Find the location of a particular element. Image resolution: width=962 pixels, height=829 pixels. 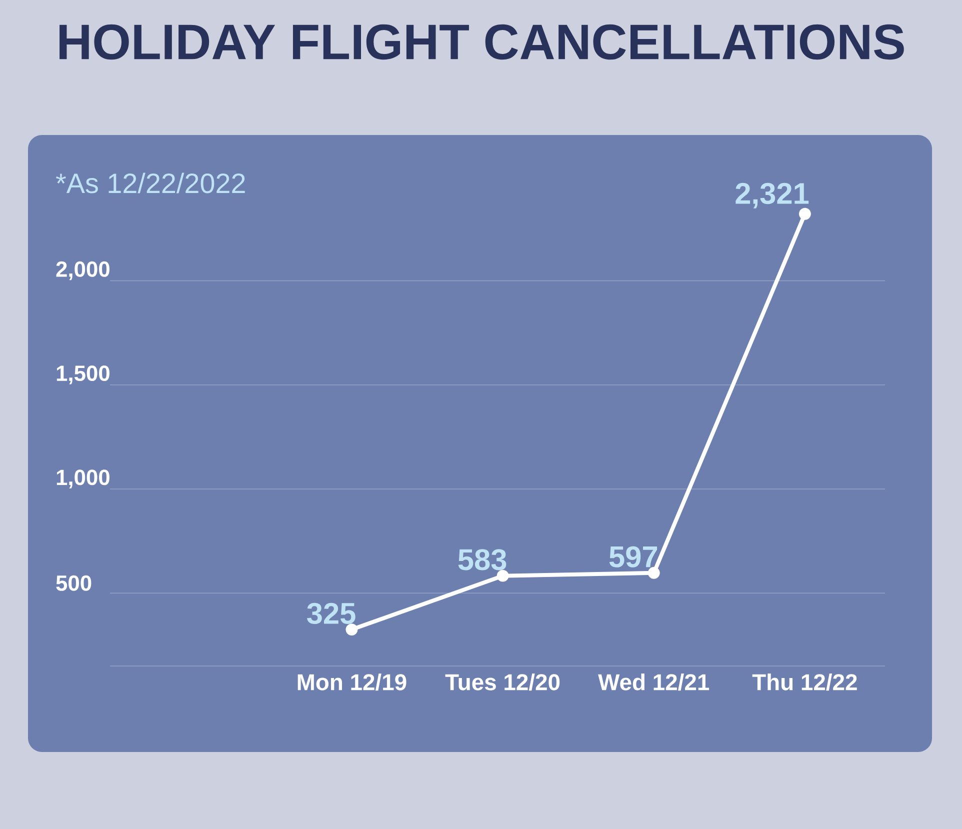

data-label: 2,321 is located at coordinates (772, 195).